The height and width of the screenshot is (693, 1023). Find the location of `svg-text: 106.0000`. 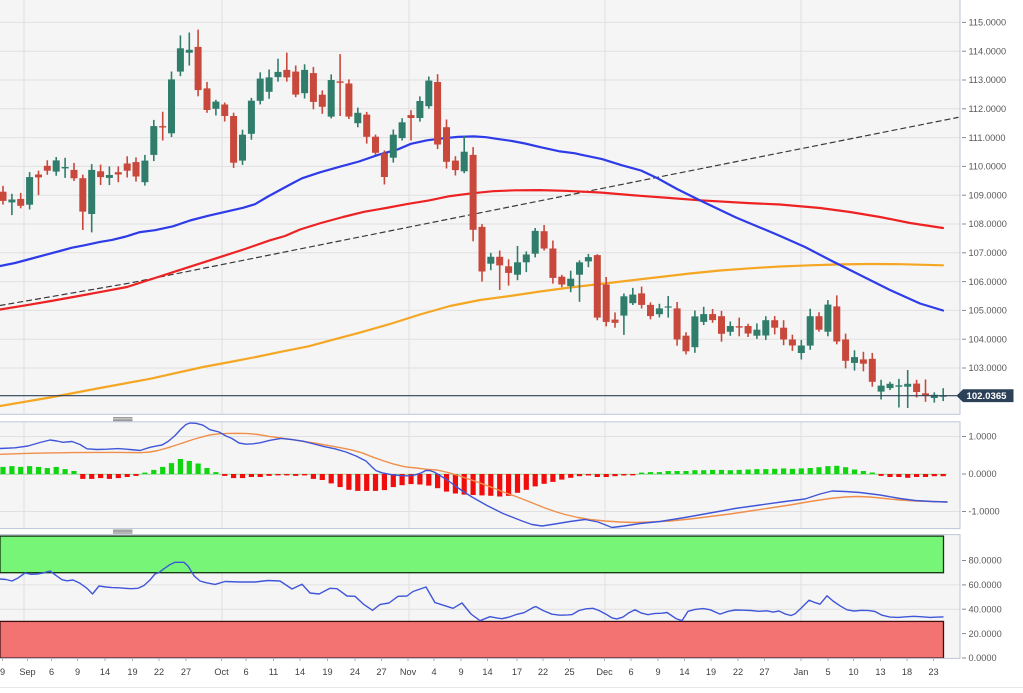

svg-text: 106.0000 is located at coordinates (988, 282).